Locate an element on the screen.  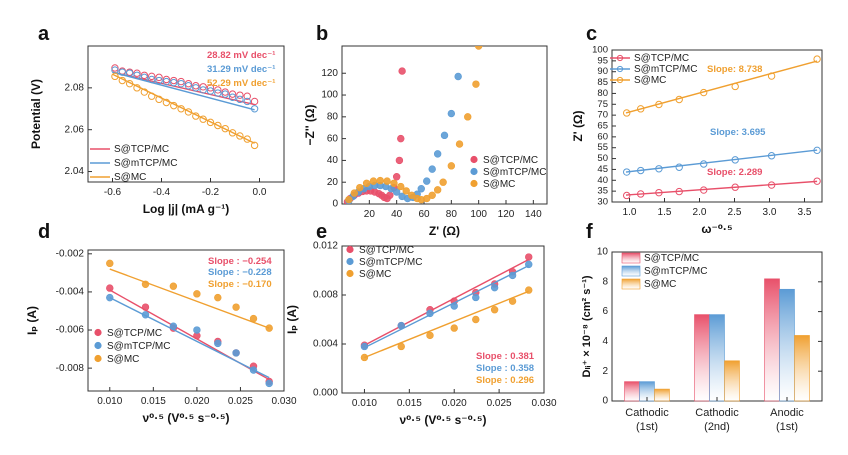
y-axis-title: Potential (V) is located at coordinates (36, 114).